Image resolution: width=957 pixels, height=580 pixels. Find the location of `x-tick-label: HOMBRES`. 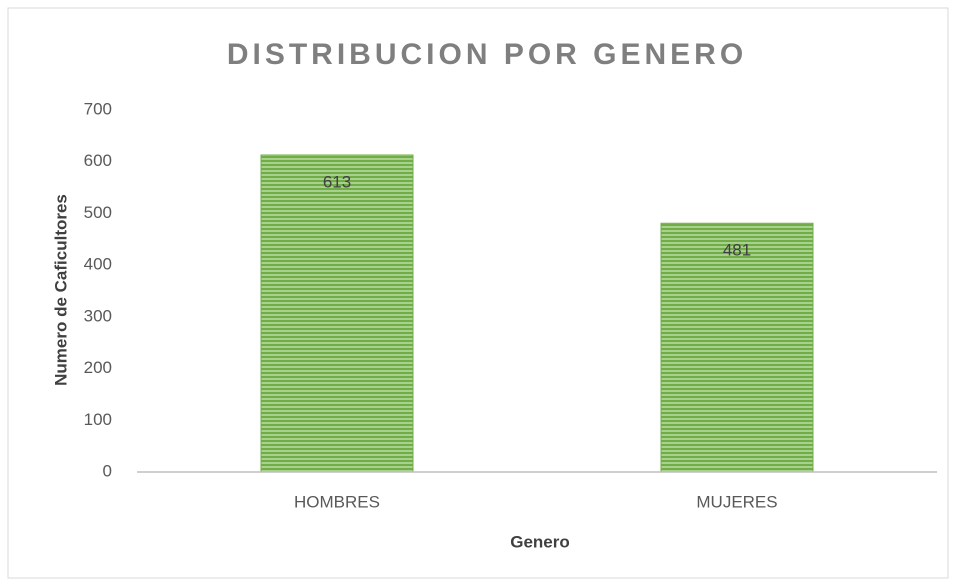

x-tick-label: HOMBRES is located at coordinates (337, 501).